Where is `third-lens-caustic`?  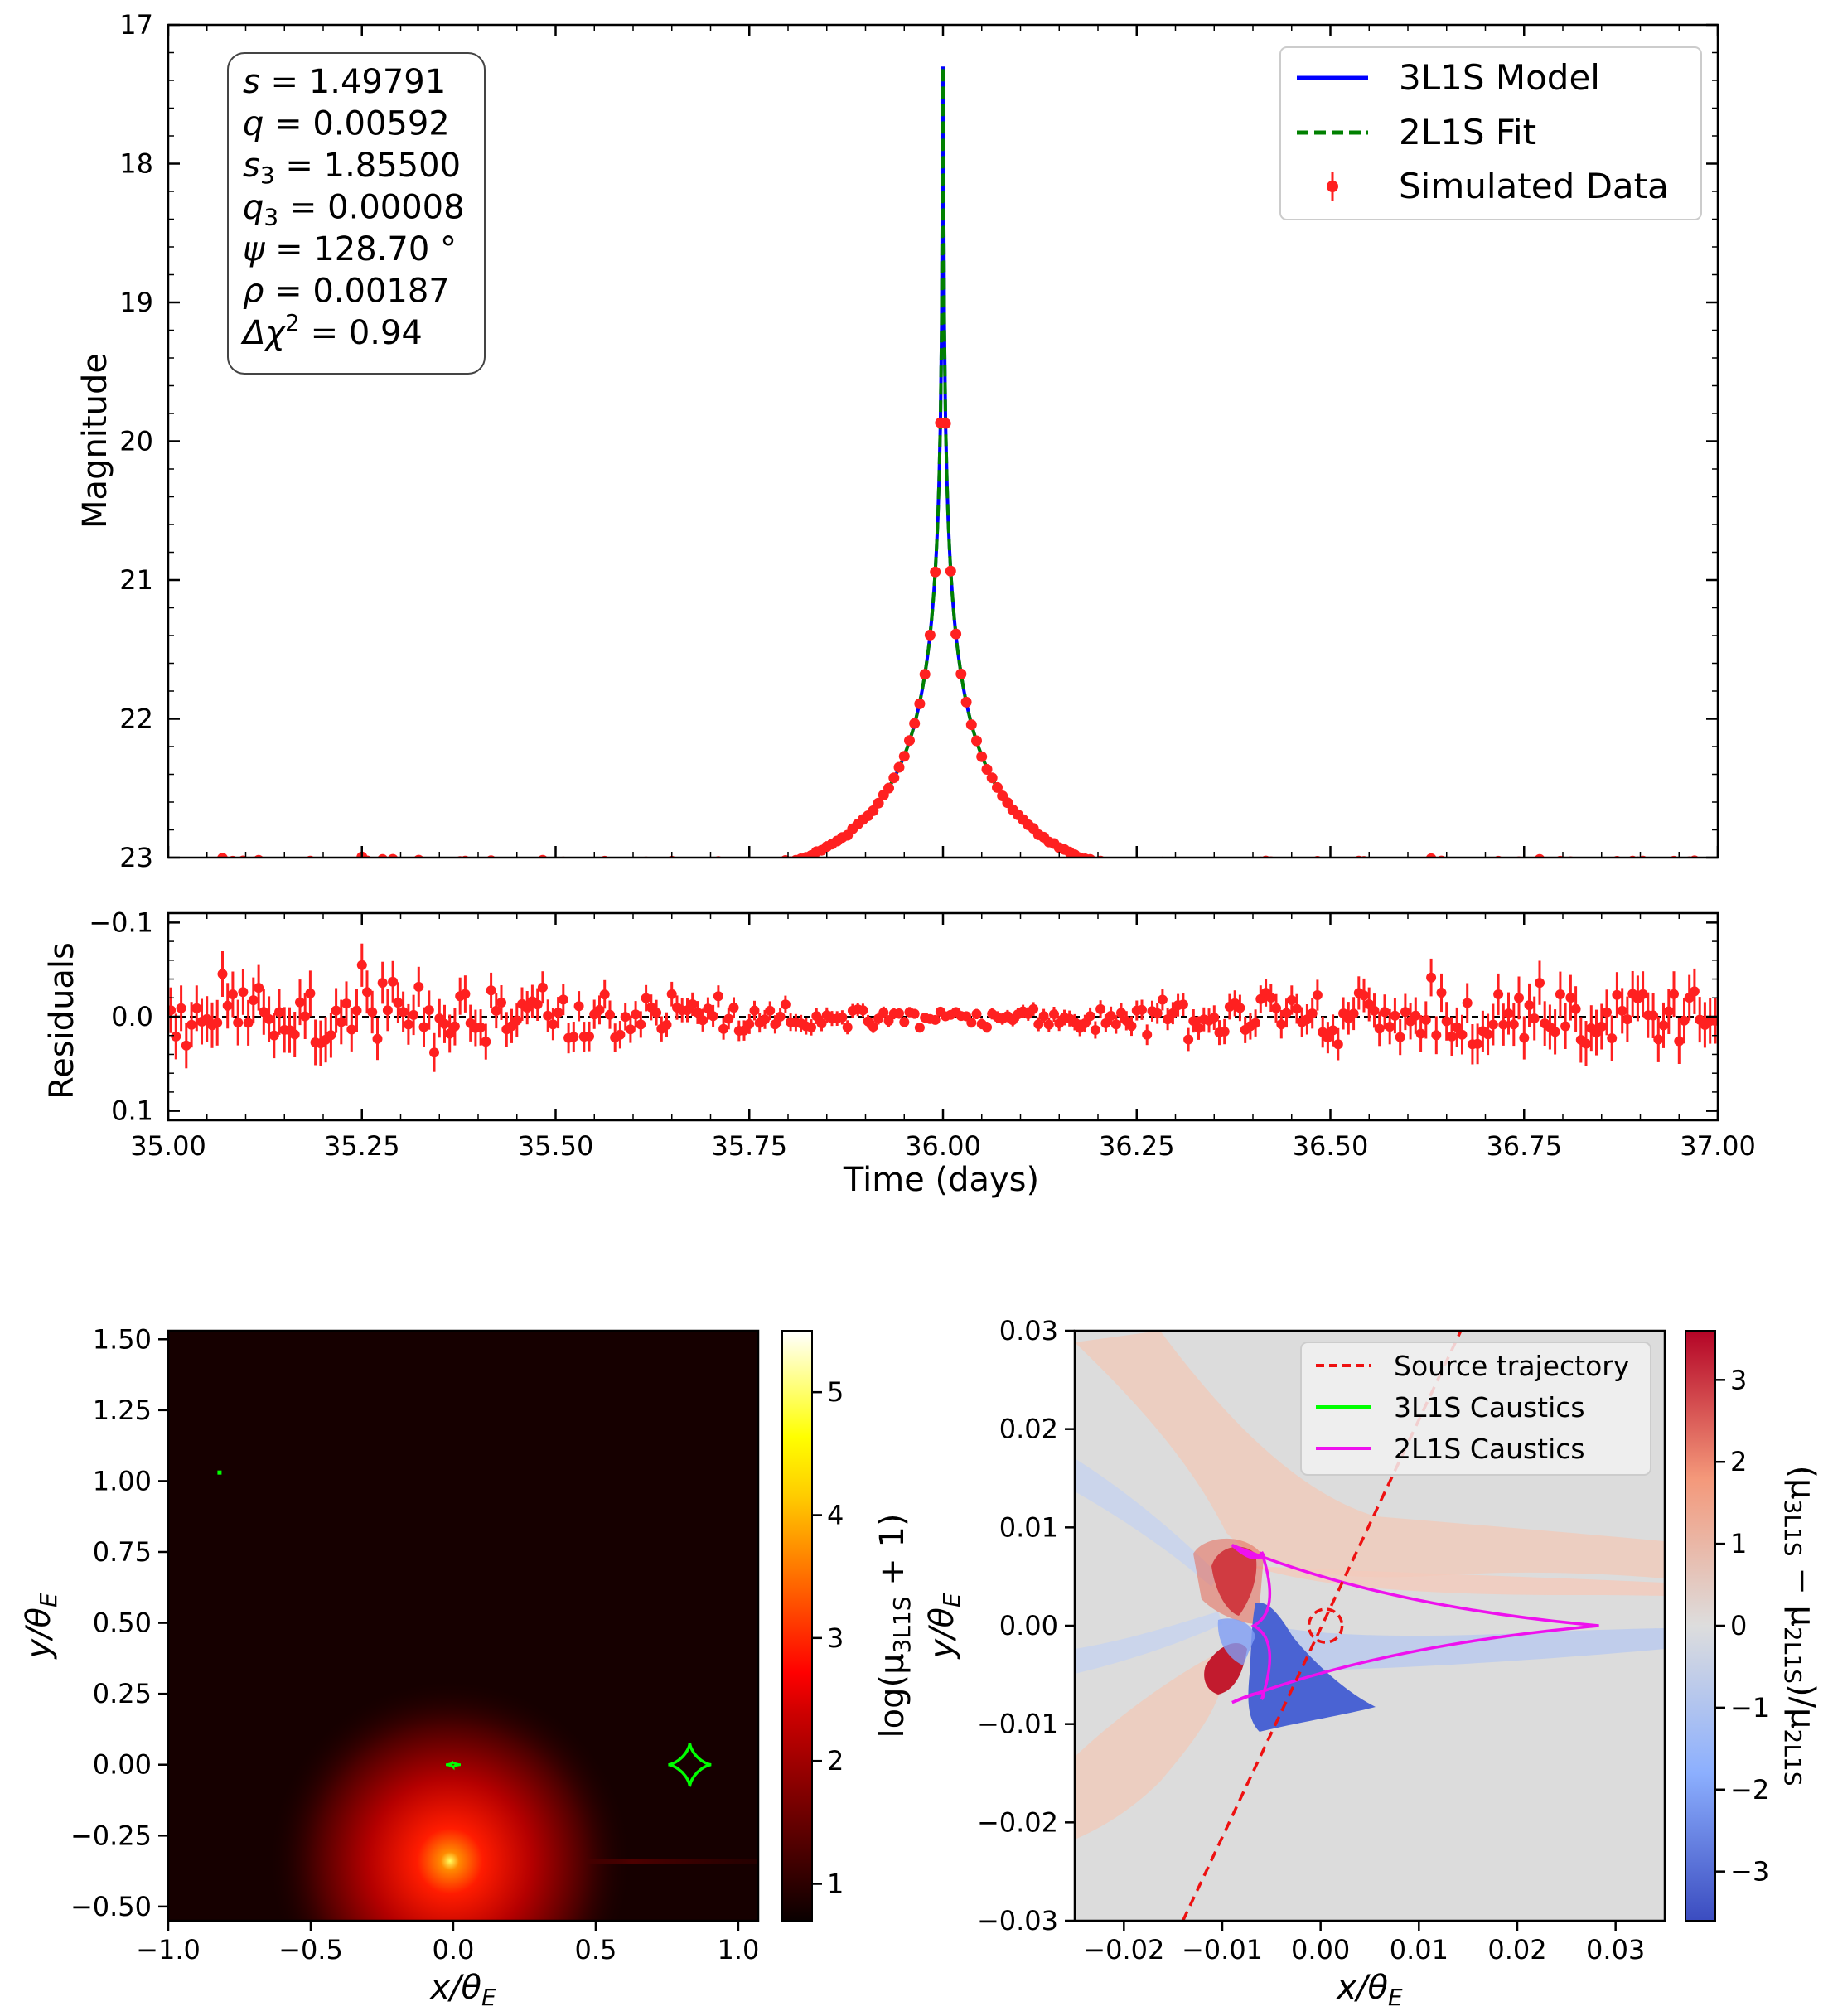
third-lens-caustic is located at coordinates (219, 1472).